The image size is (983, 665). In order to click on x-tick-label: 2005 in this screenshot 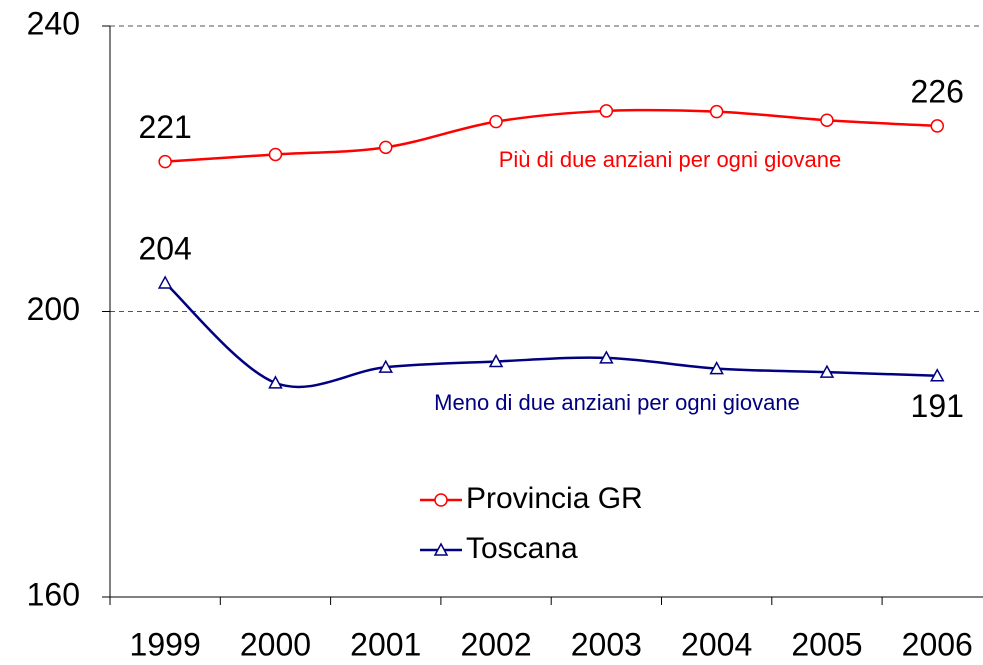, I will do `click(826, 644)`.